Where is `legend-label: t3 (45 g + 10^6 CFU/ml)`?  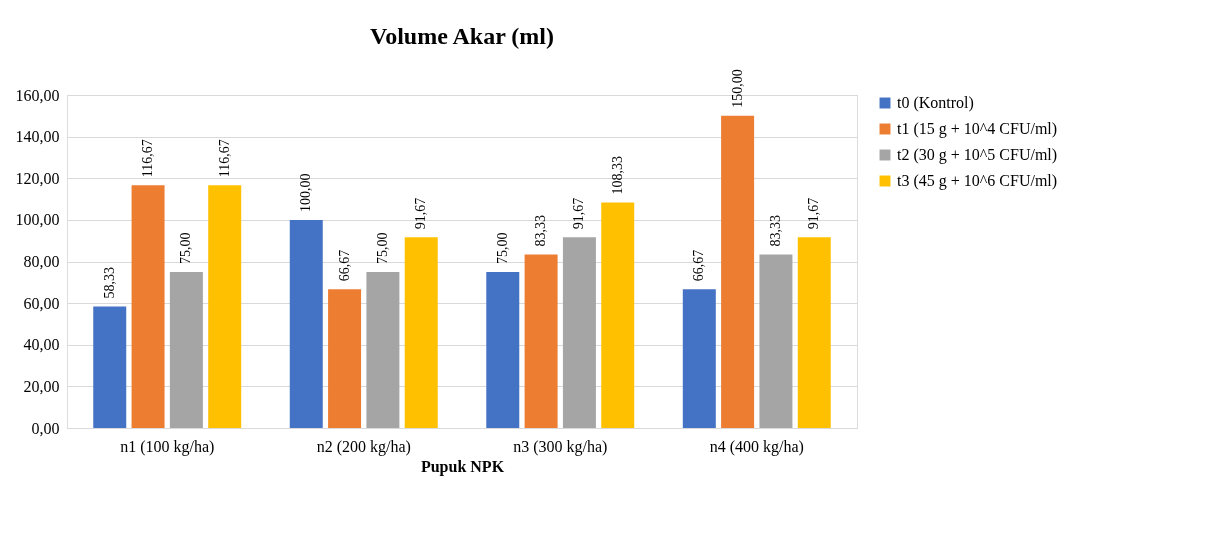
legend-label: t3 (45 g + 10^6 CFU/ml) is located at coordinates (977, 181).